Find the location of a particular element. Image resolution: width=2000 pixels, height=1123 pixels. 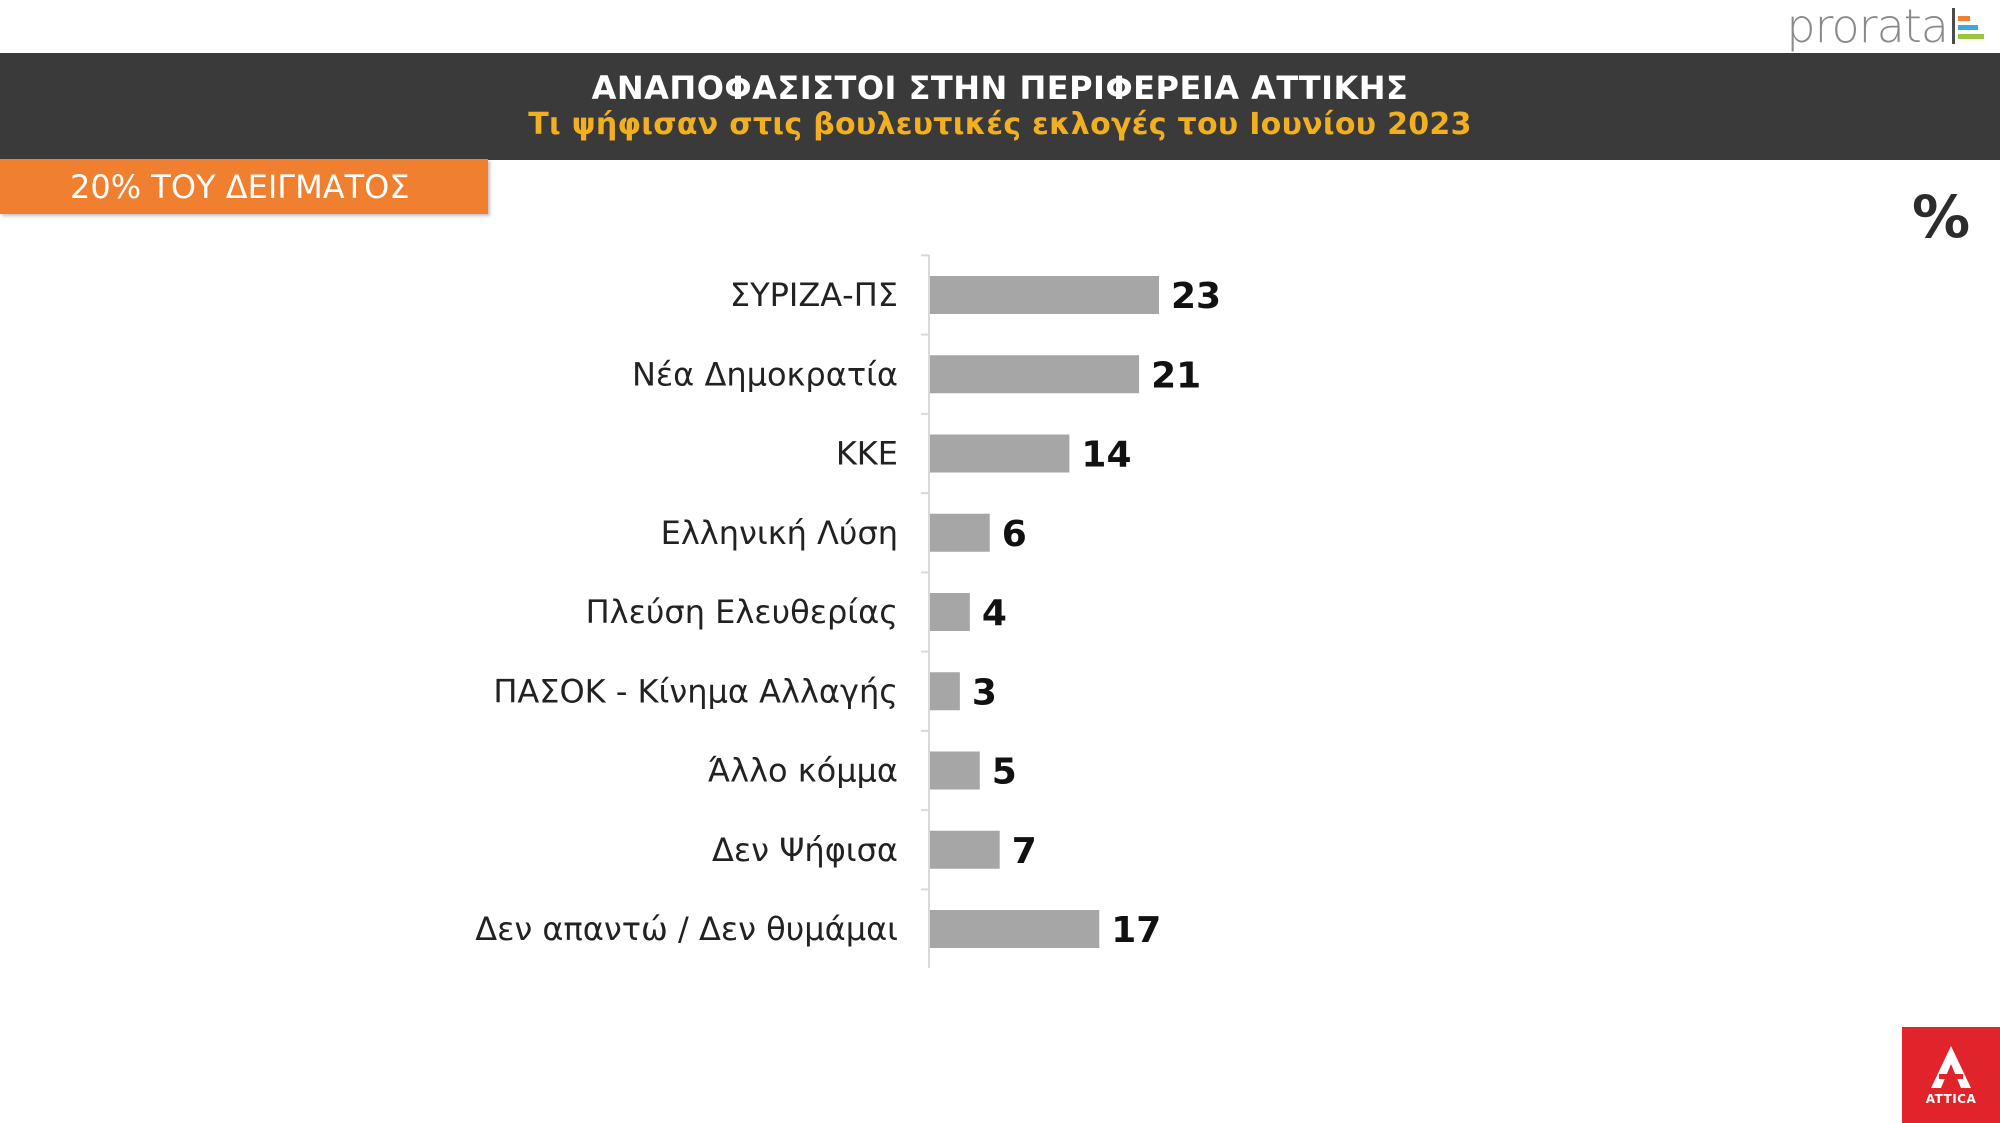

bars-logo-icon is located at coordinates (1968, 26).